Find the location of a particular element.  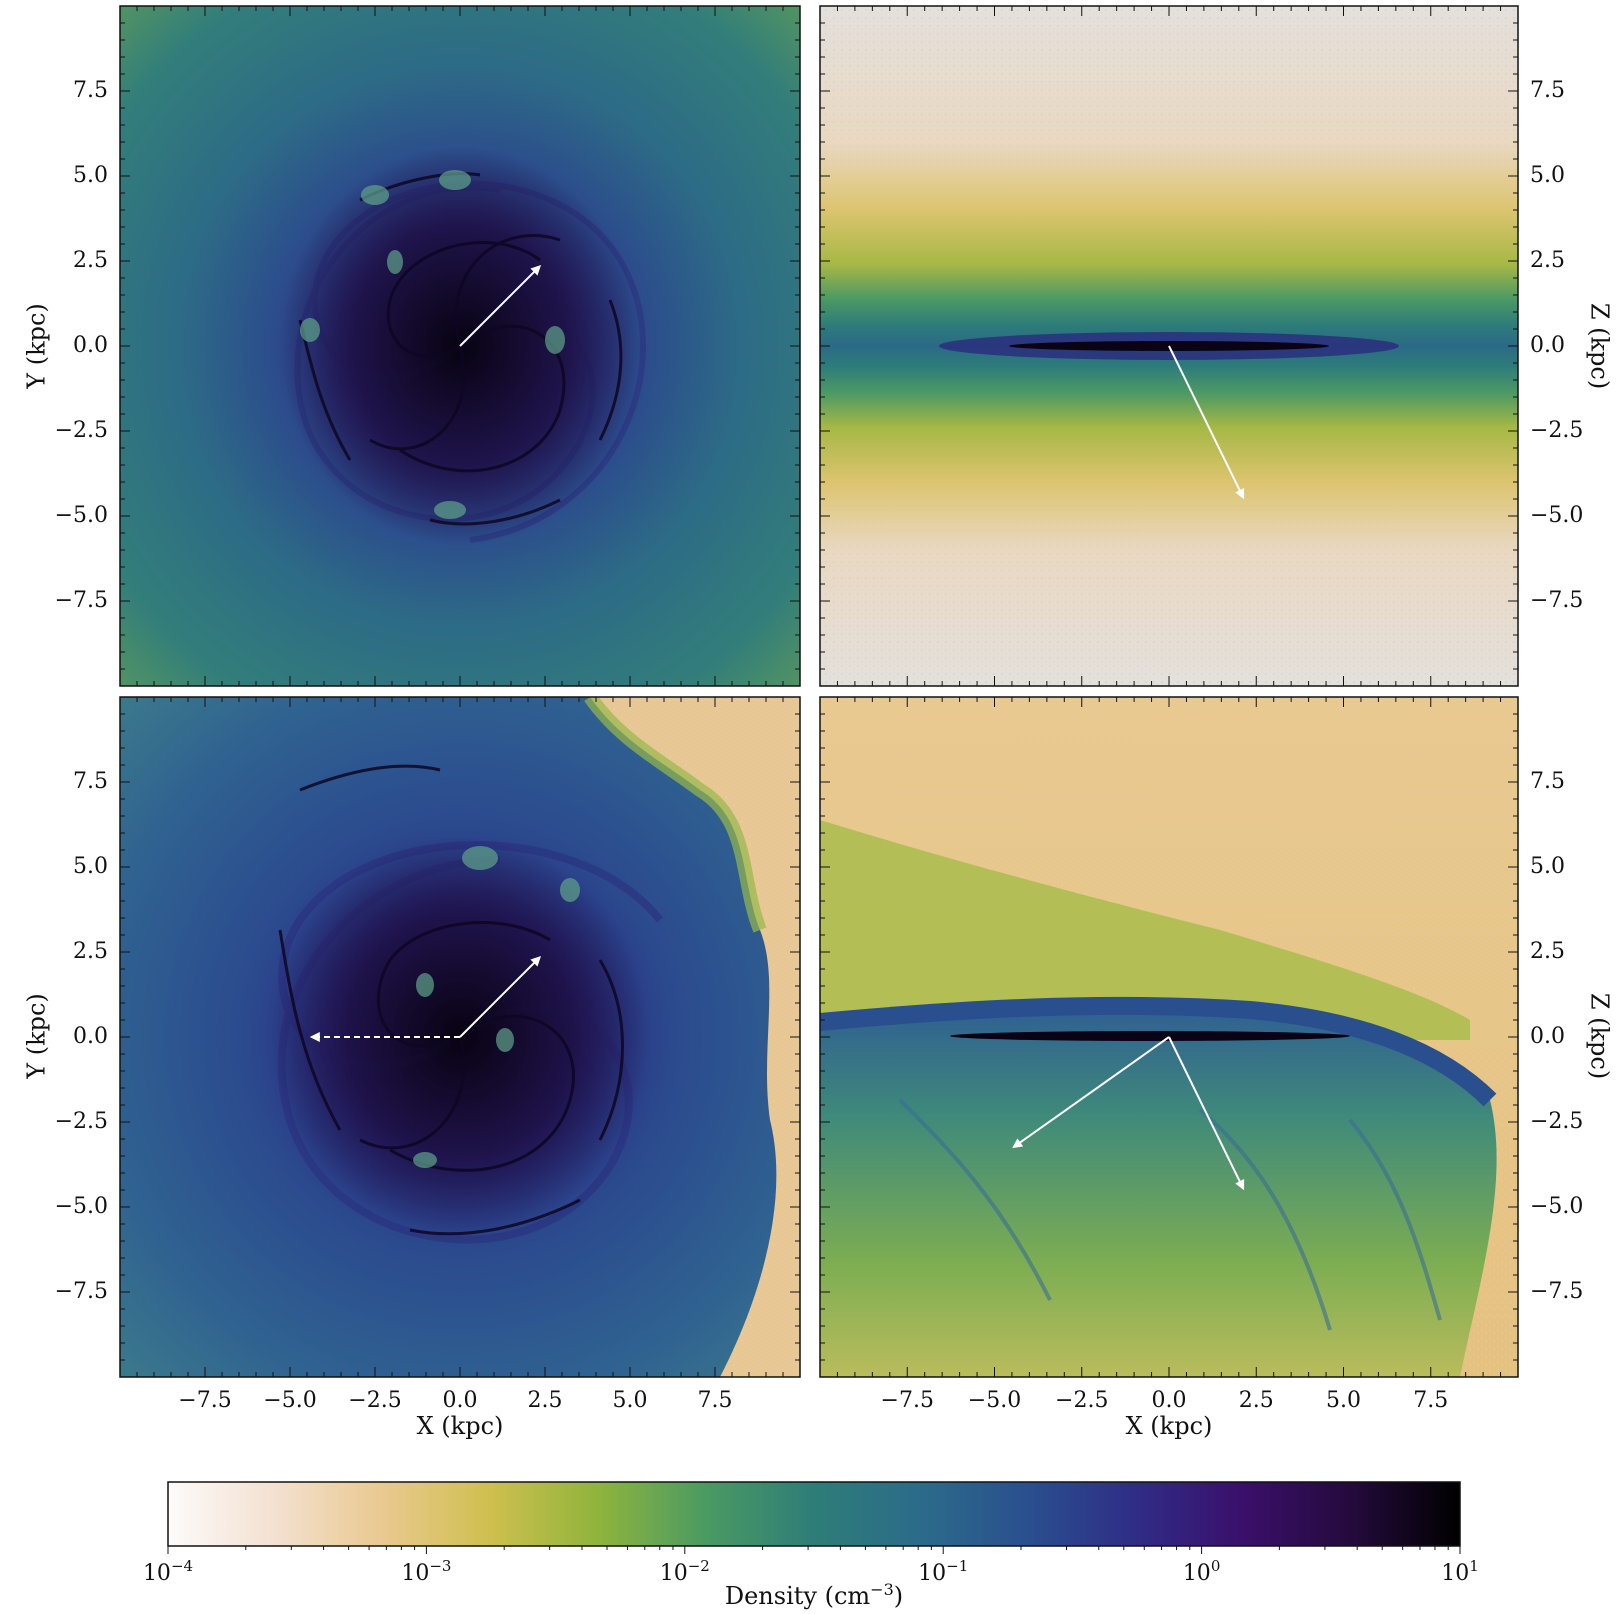

colorbar-tick-label: 10⁻¹ is located at coordinates (943, 1571).